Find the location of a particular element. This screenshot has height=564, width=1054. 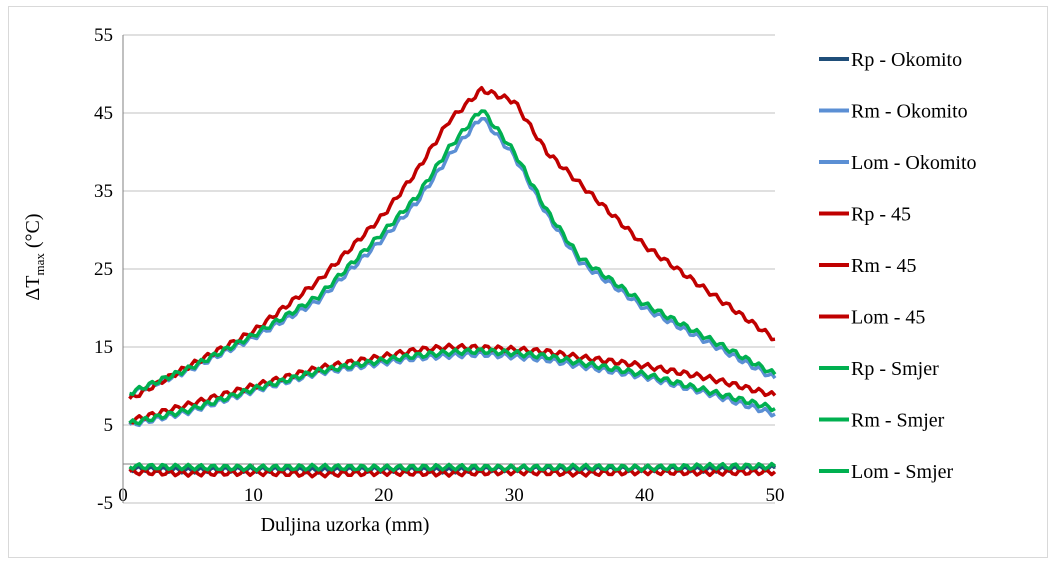

y-axis-title-suffix: (°C) is located at coordinates (33, 233).